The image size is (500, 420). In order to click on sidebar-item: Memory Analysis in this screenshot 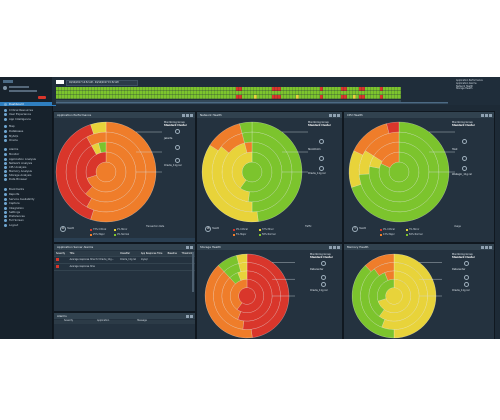, I will do `click(18, 171)`.